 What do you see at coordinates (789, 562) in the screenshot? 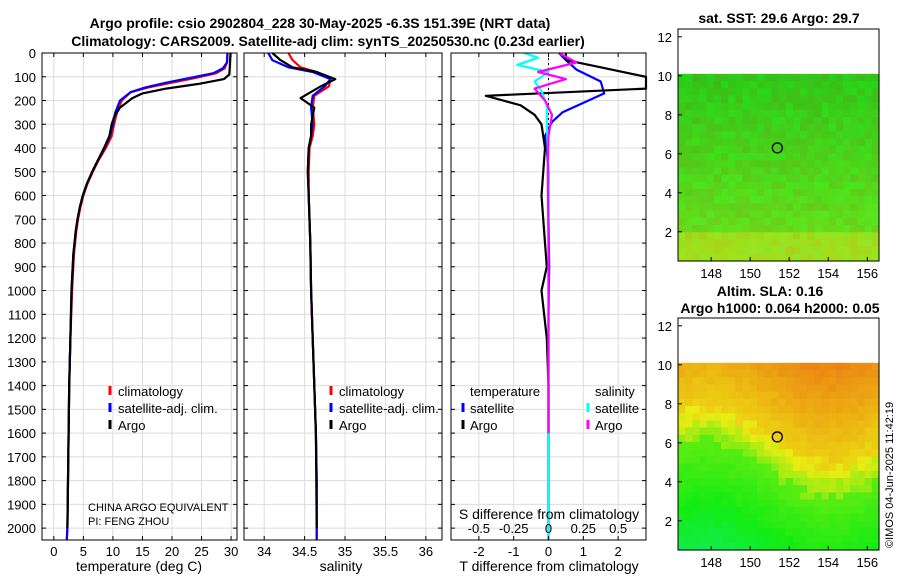
I see `map-xtick-label: 152` at bounding box center [789, 562].